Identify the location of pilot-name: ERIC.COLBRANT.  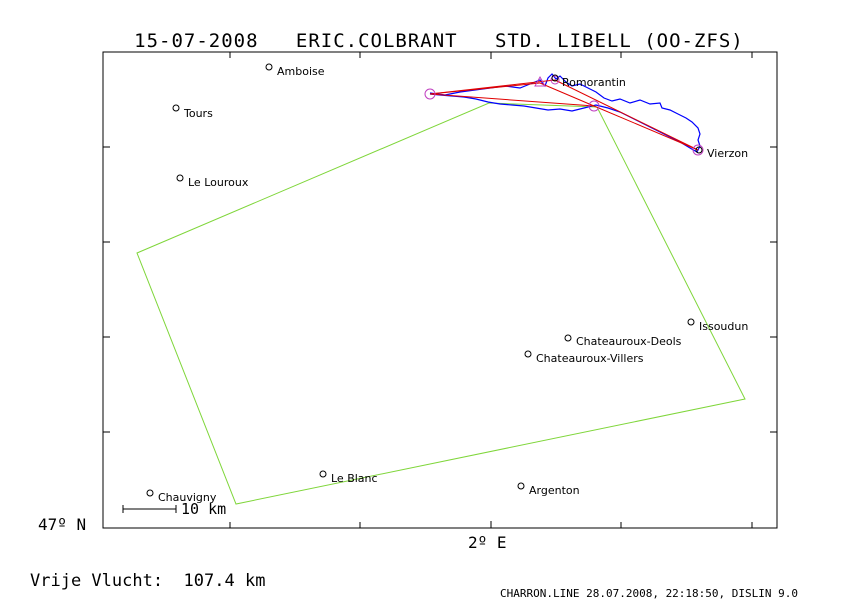
(376, 41).